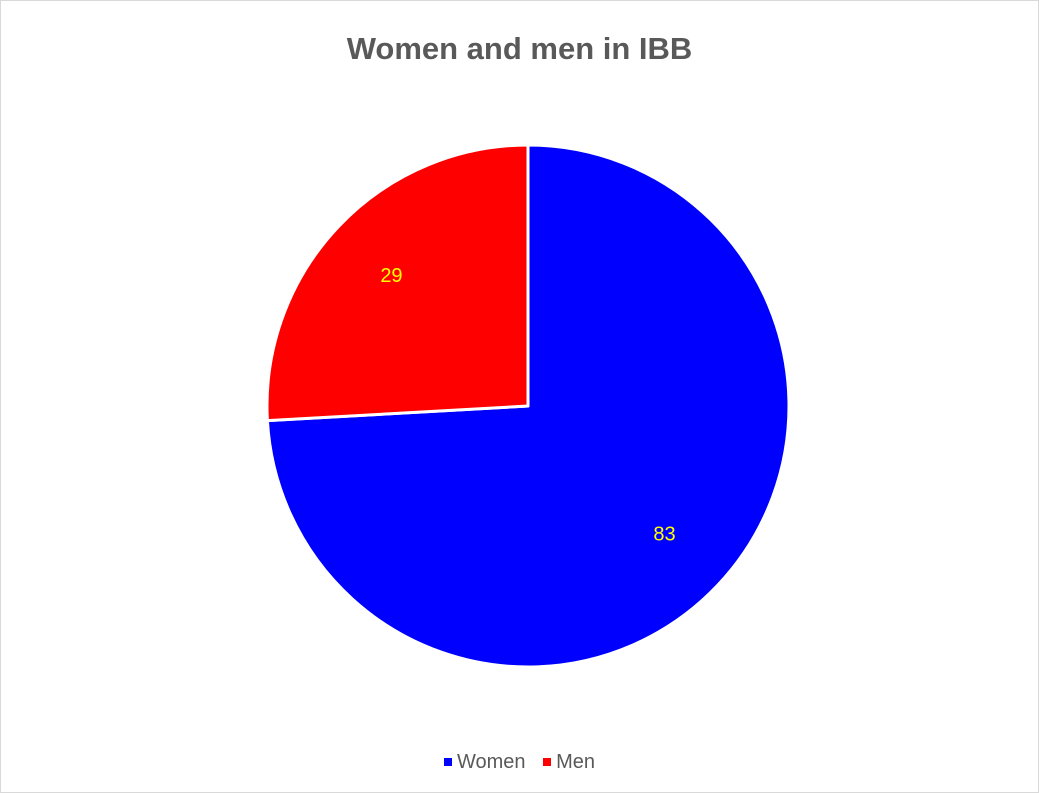 This screenshot has width=1039, height=793. What do you see at coordinates (664, 534) in the screenshot?
I see `data-label-women: 83` at bounding box center [664, 534].